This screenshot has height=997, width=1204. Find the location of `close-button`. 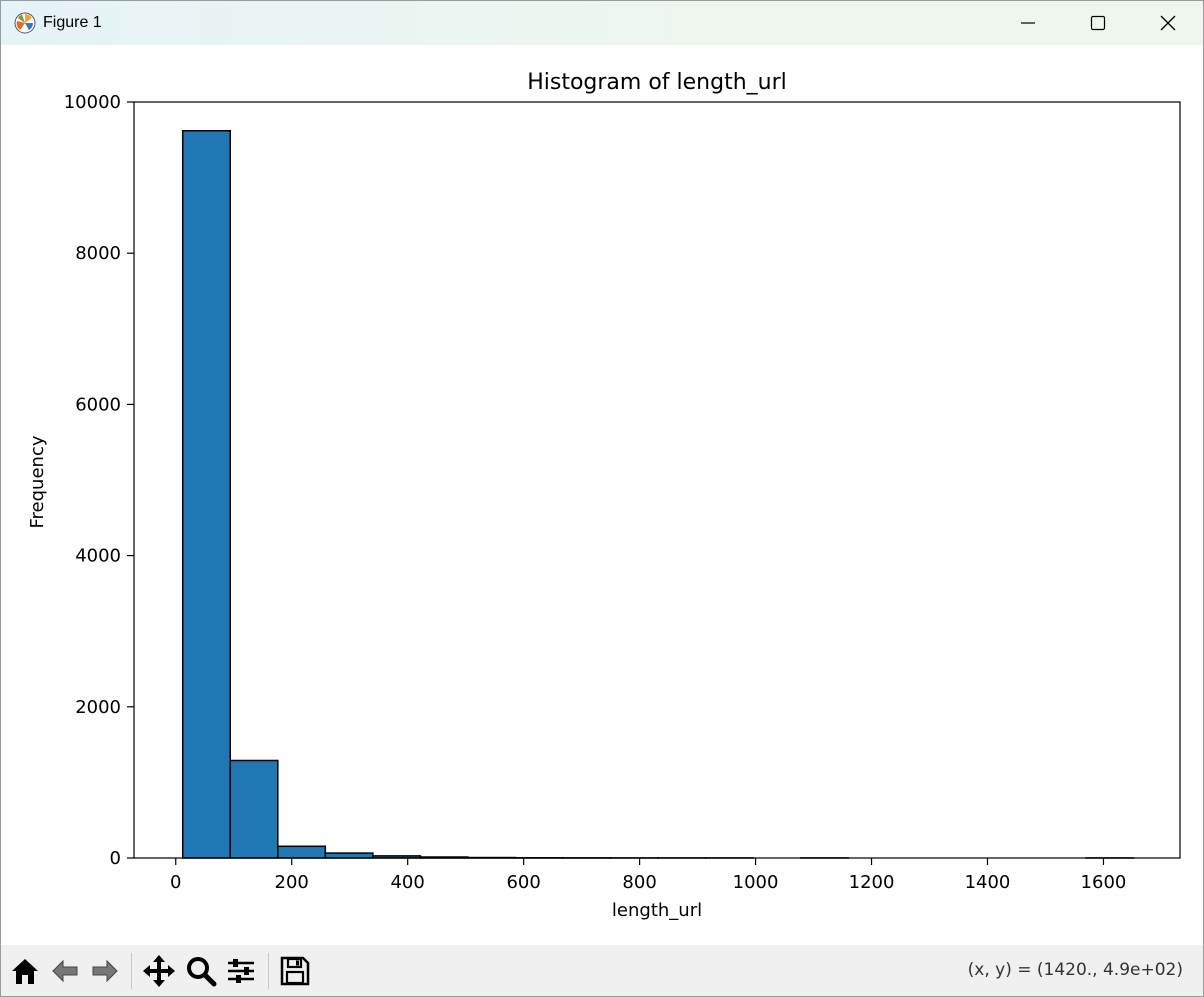

close-button is located at coordinates (1168, 23).